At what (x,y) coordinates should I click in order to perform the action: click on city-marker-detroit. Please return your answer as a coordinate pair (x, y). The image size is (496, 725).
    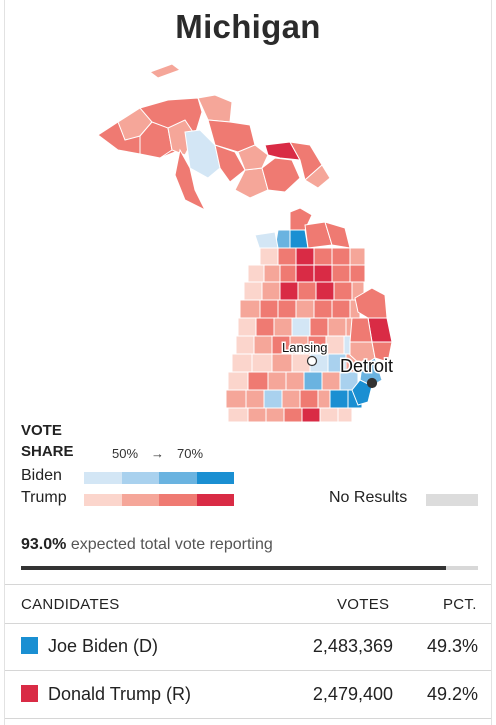
    Looking at the image, I should click on (372, 383).